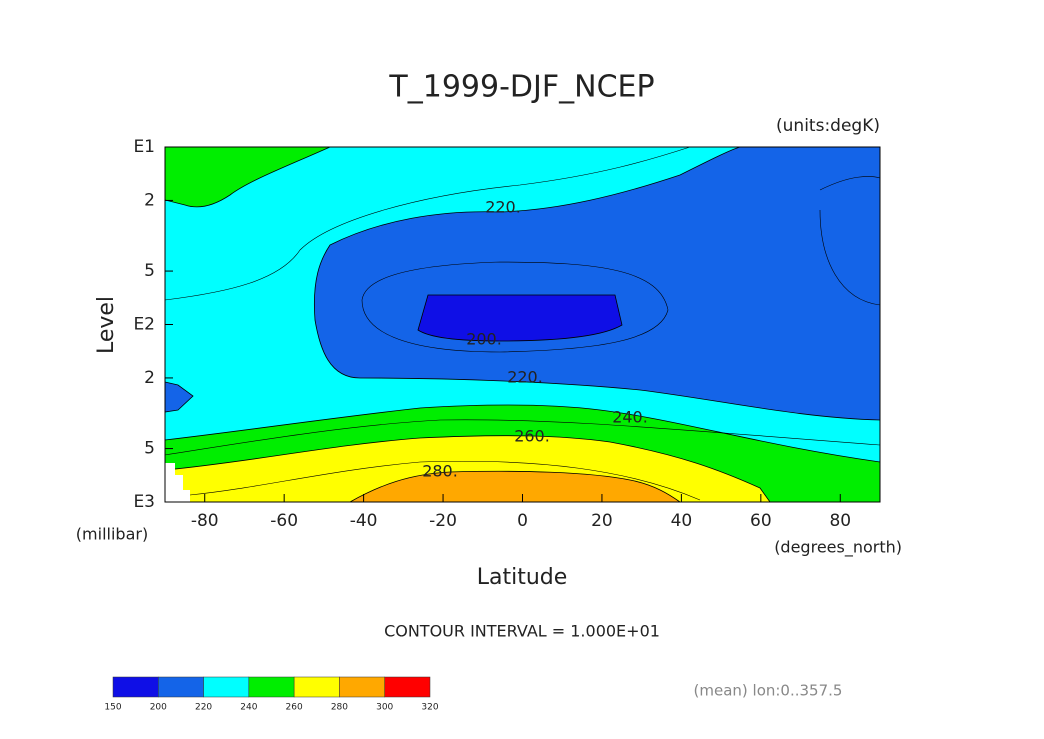 The height and width of the screenshot is (739, 1044). Describe the element at coordinates (522, 631) in the screenshot. I see `contour-interval: CONTOUR INTERVAL = 1.000E+01` at that location.